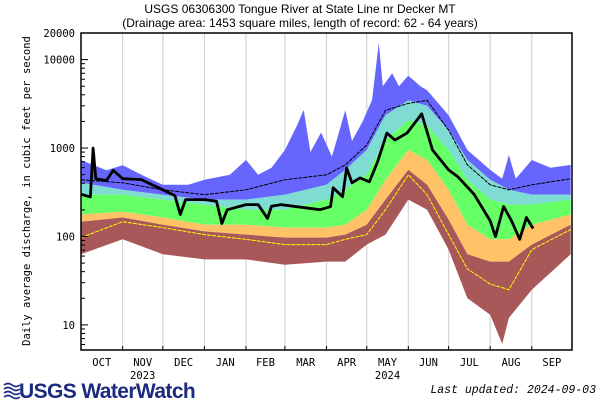  I want to click on logo-text: USGS WaterWatch, so click(107, 390).